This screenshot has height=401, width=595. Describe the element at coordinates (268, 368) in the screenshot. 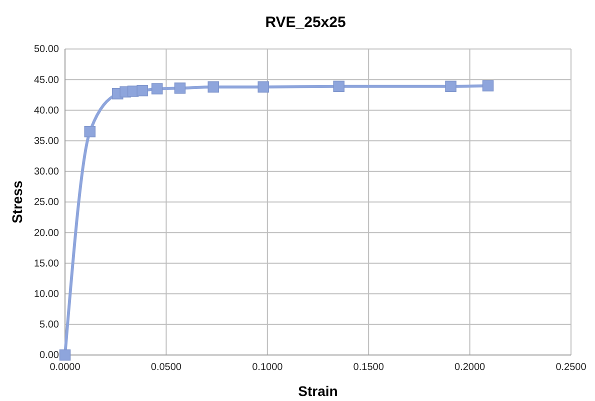

I see `x-tick-label: 0.1000` at that location.